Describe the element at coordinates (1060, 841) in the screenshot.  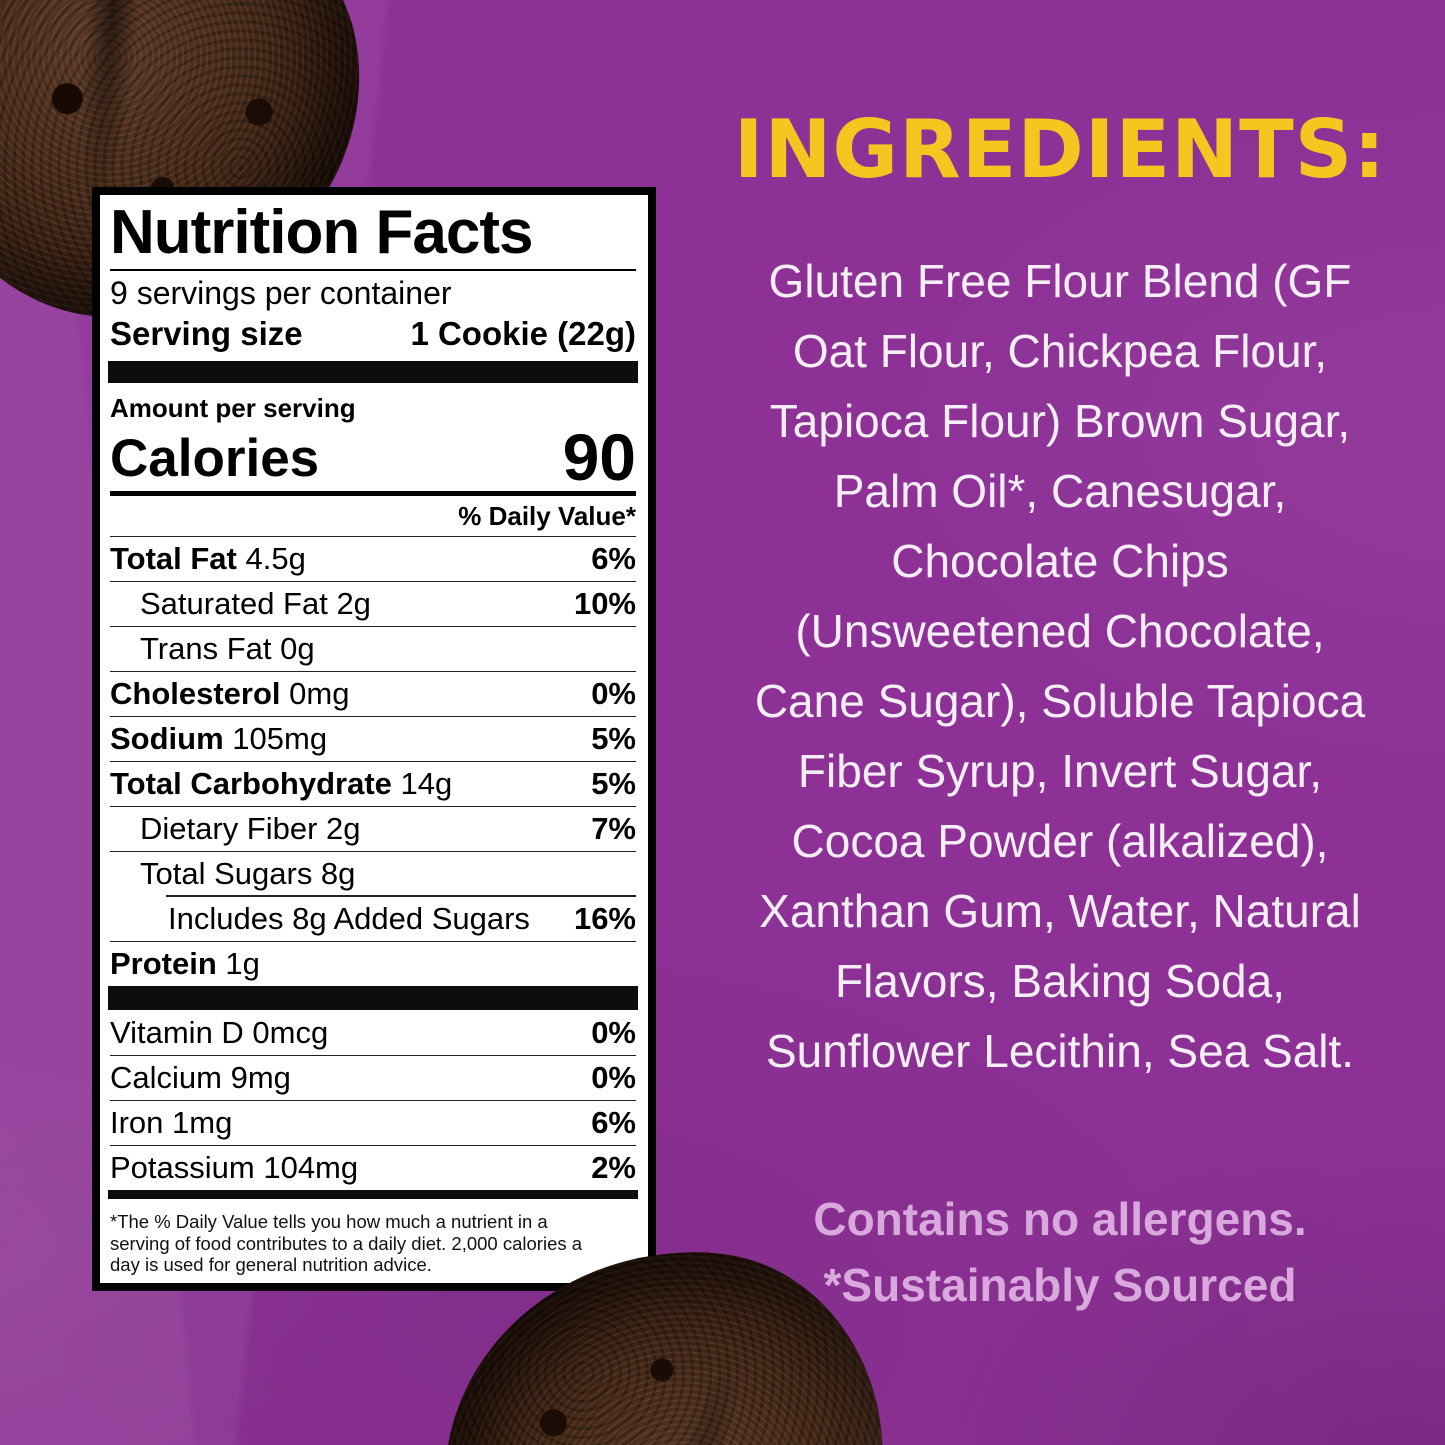
I see `ingredients-line: Cocoa Powder (alkalized),` at that location.